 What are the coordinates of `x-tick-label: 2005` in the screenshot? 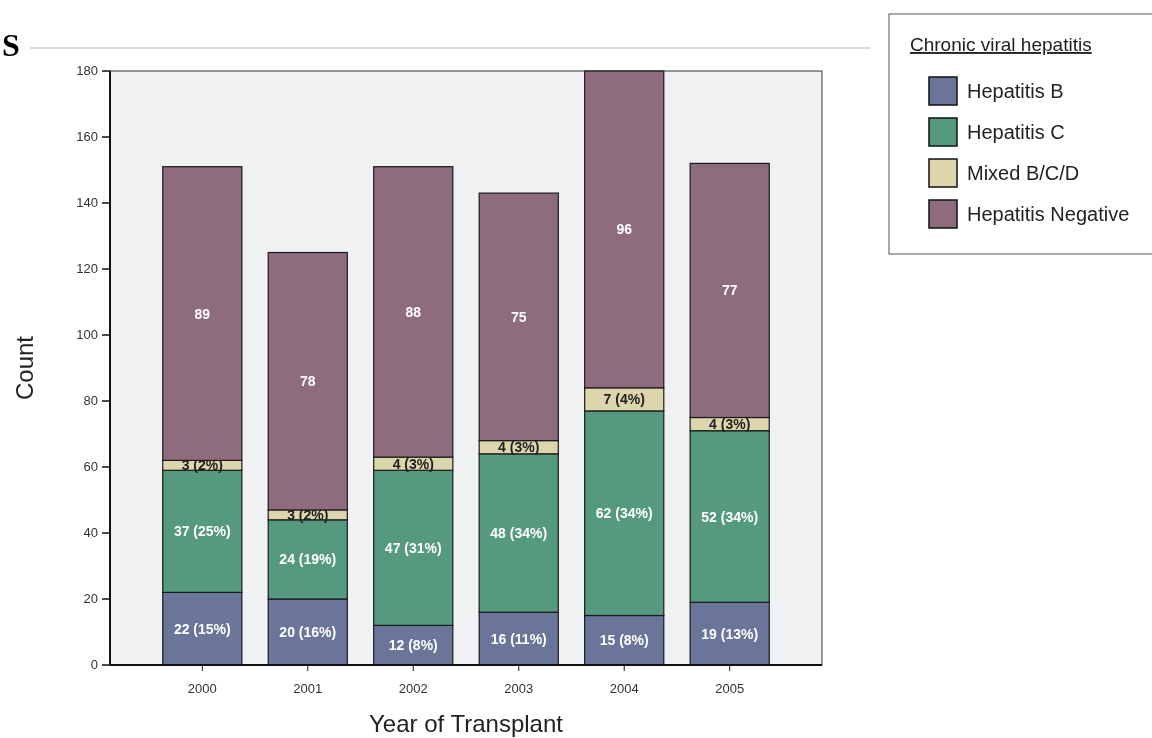 It's located at (730, 688).